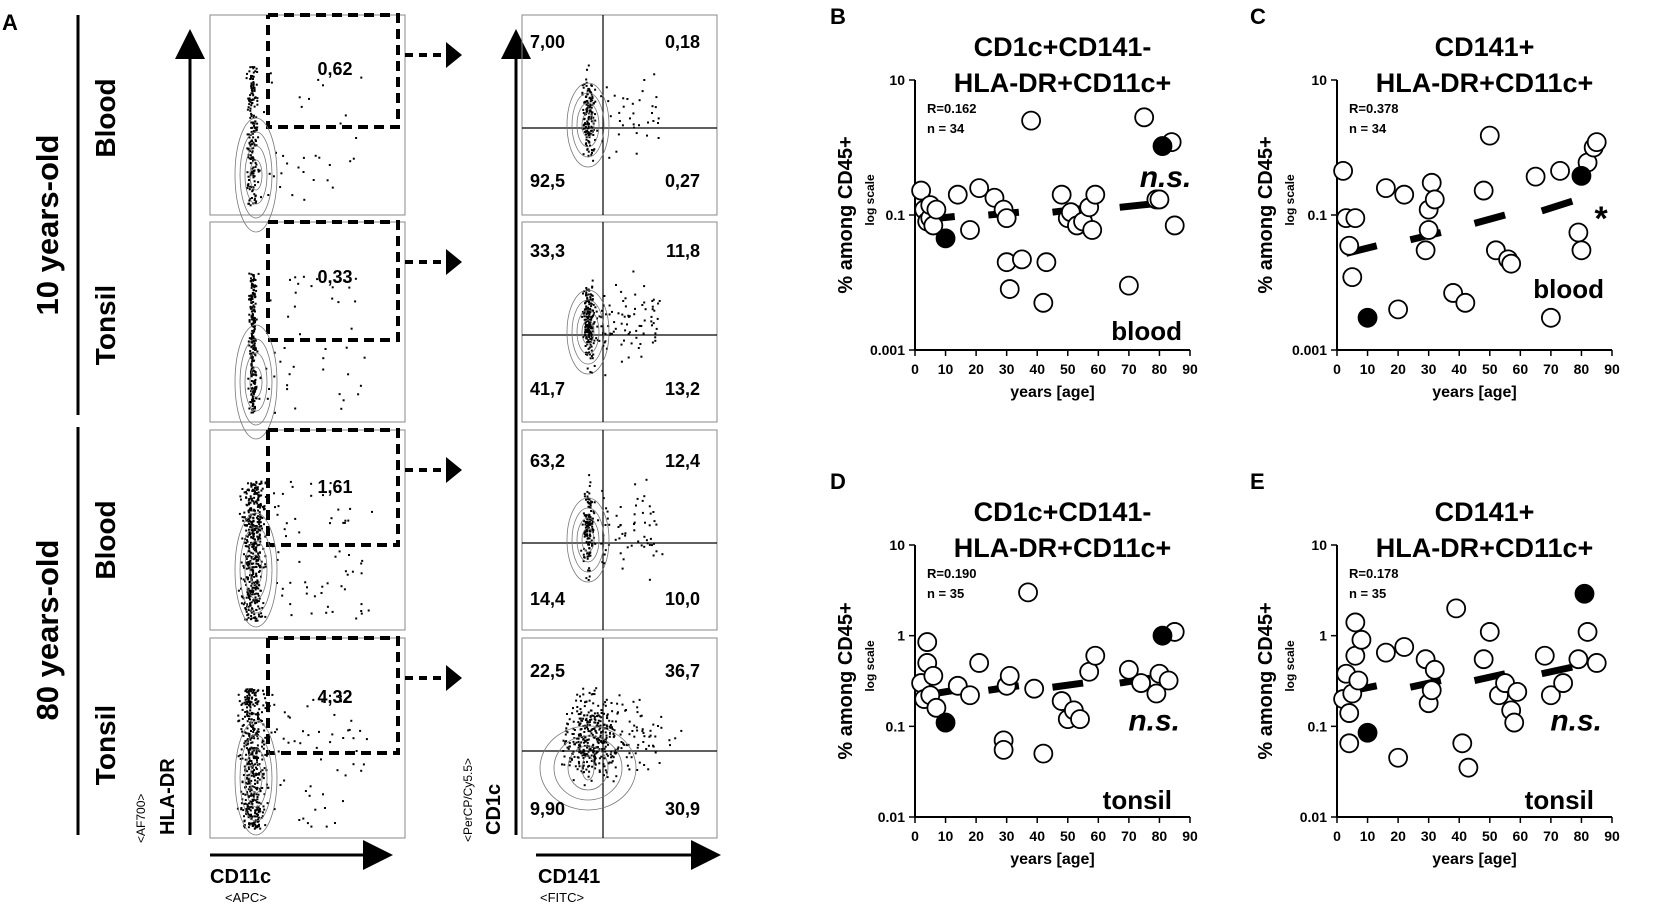  Describe the element at coordinates (547, 461) in the screenshot. I see `quad-ul-row3: 63,2` at that location.